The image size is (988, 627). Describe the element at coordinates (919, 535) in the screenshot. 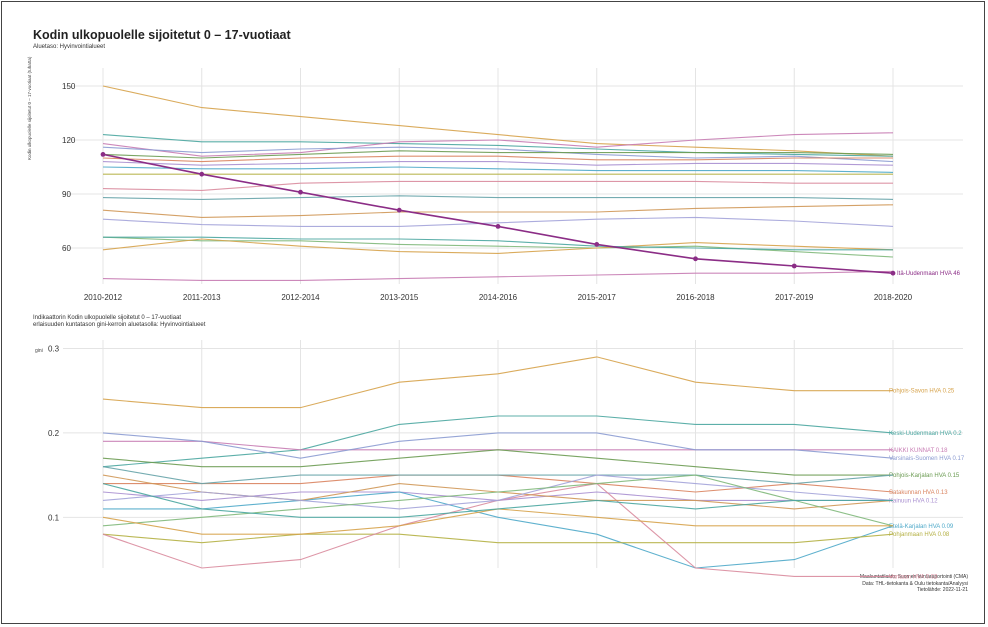

I see `series-end-label: Pohjanmaan HVA 0.08` at that location.